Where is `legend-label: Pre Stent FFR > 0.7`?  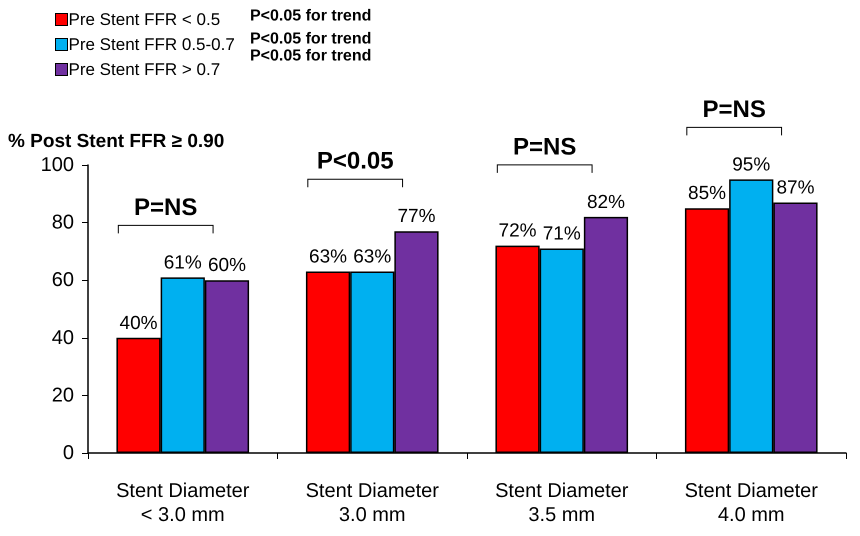
legend-label: Pre Stent FFR > 0.7 is located at coordinates (144, 69).